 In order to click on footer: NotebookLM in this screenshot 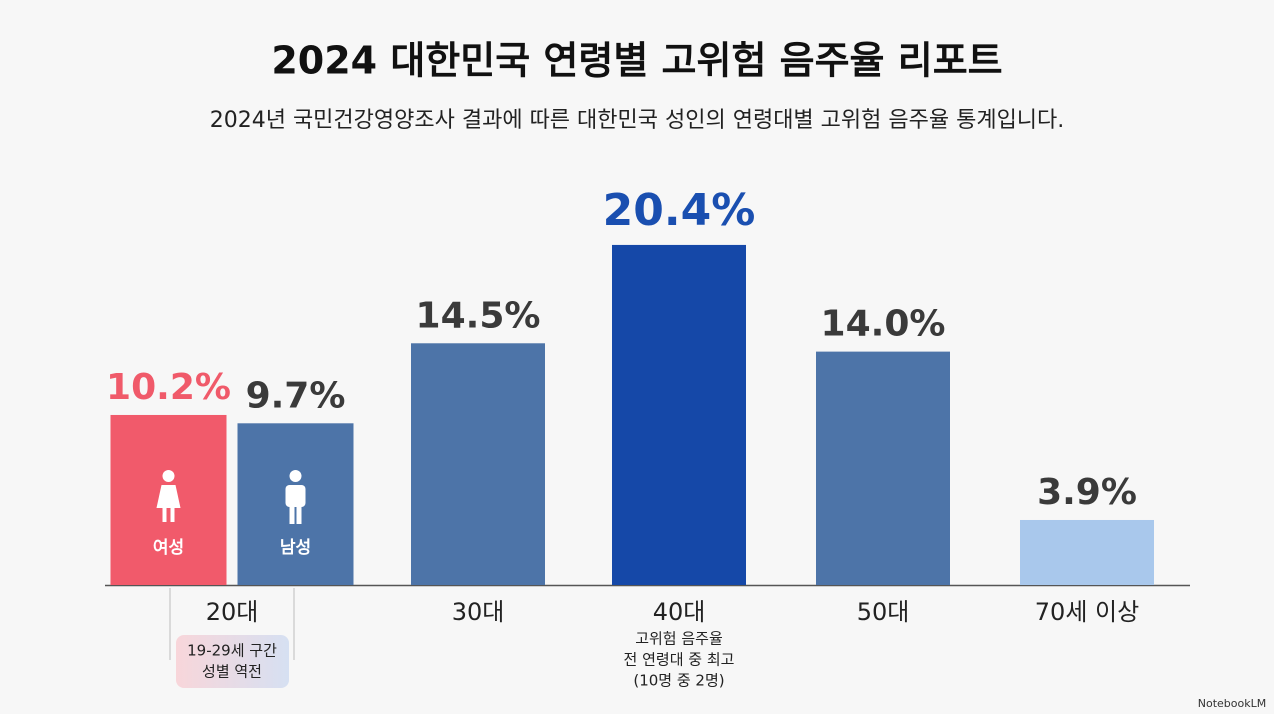, I will do `click(1232, 703)`.